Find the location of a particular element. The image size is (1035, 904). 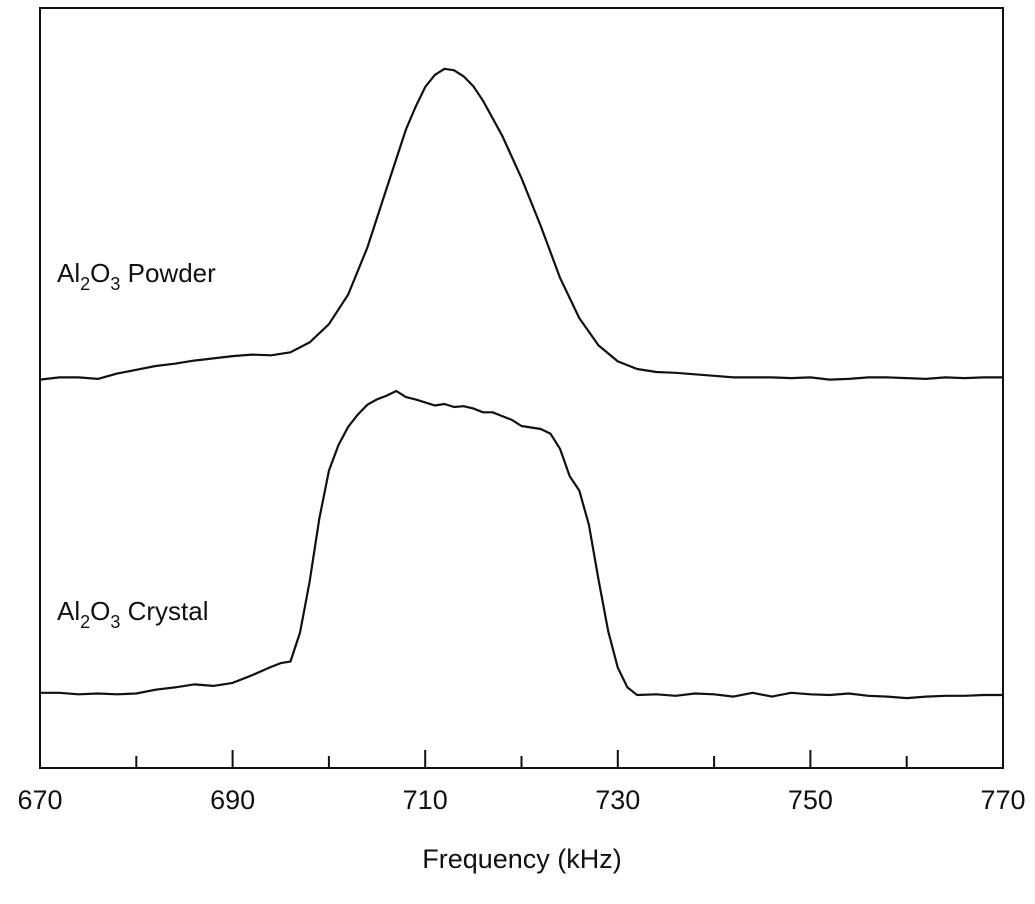

x-tick-labels: 670 690 710 730 750 770 is located at coordinates (521, 800).